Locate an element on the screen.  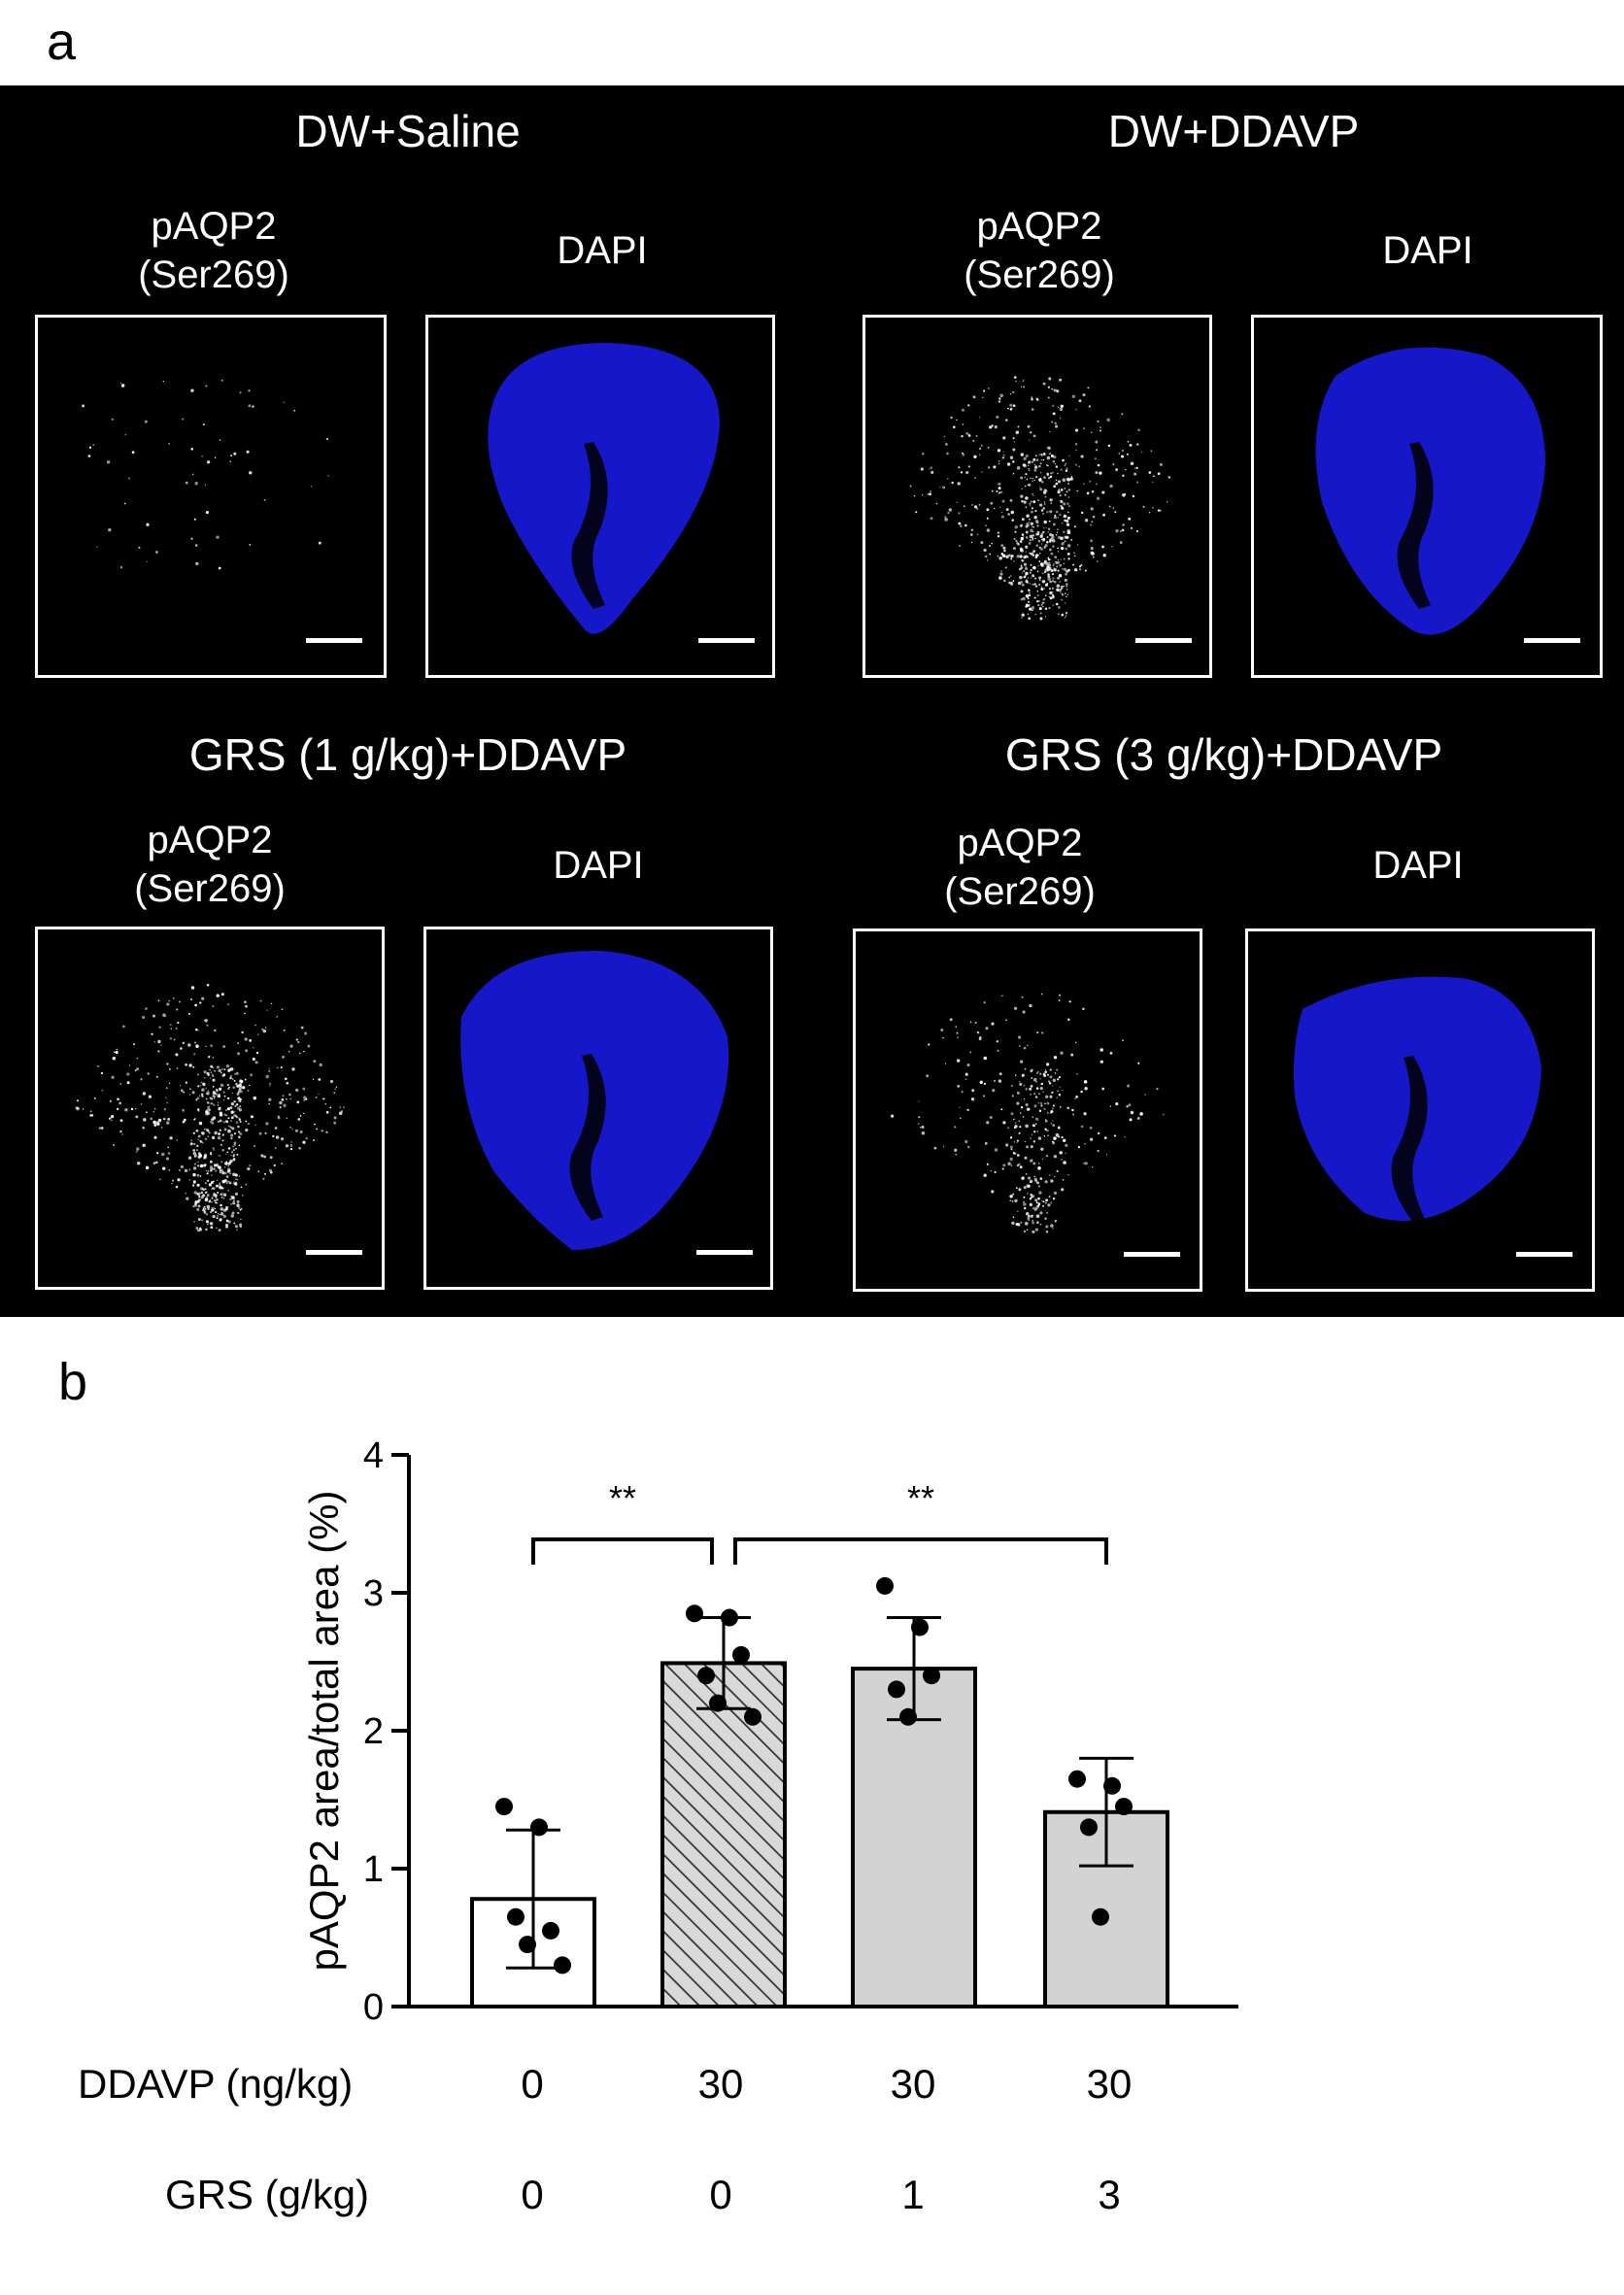
dapi-label: DAPI is located at coordinates (602, 250).